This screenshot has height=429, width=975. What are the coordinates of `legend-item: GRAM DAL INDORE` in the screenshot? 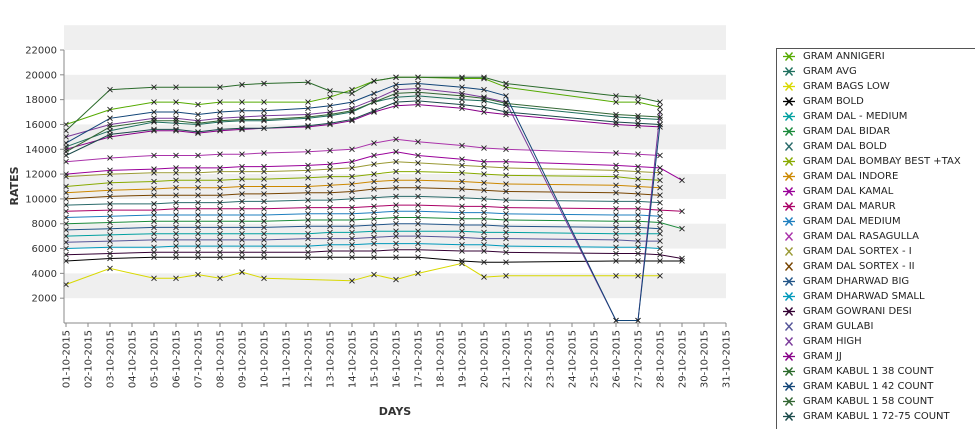 It's located at (876, 176).